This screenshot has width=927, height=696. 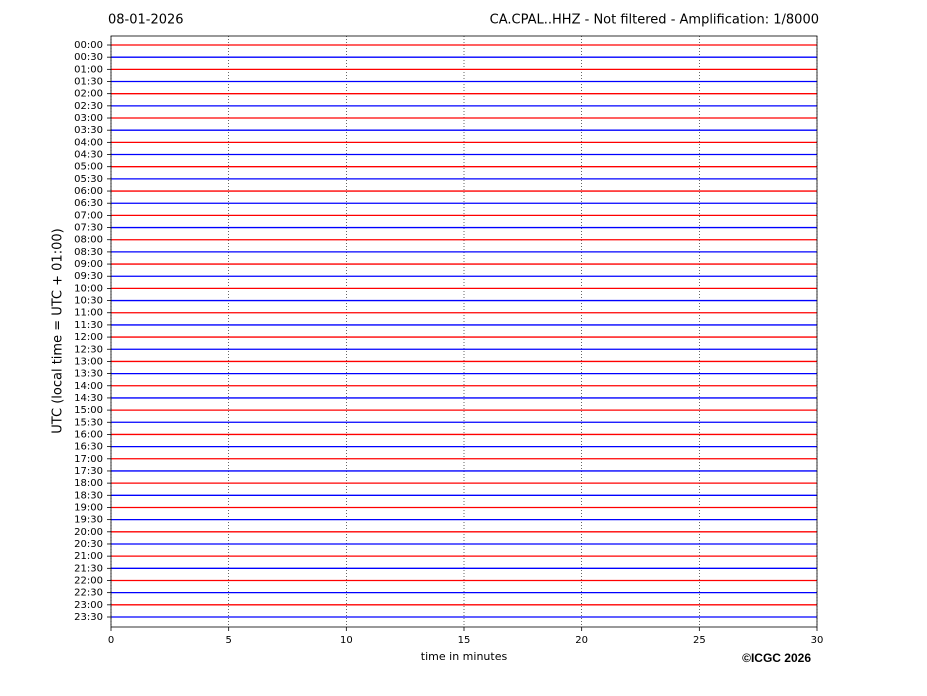 I want to click on y-tick-label: 19:00, so click(x=88, y=507).